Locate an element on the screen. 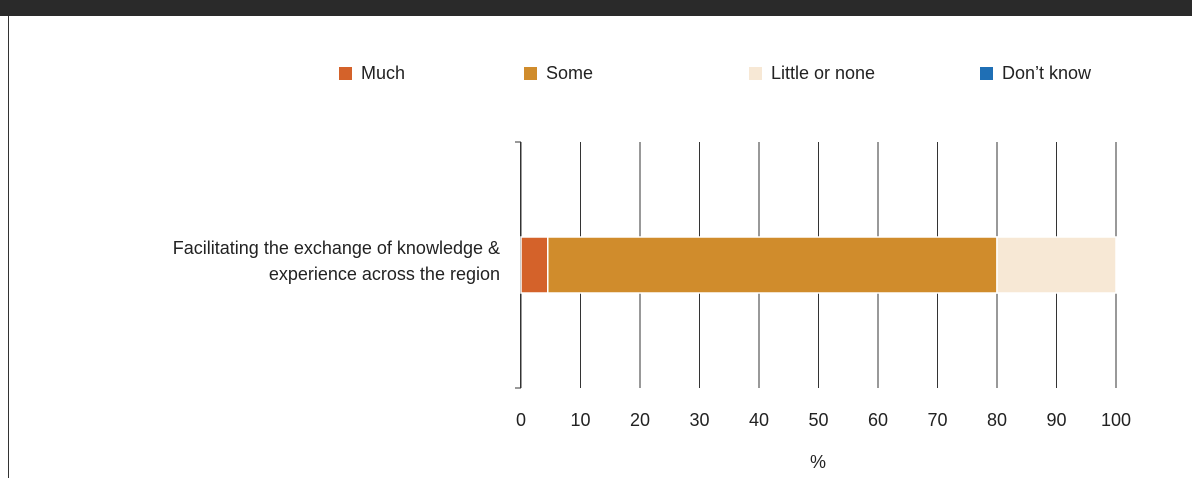  x-tick-label: 10 is located at coordinates (580, 420).